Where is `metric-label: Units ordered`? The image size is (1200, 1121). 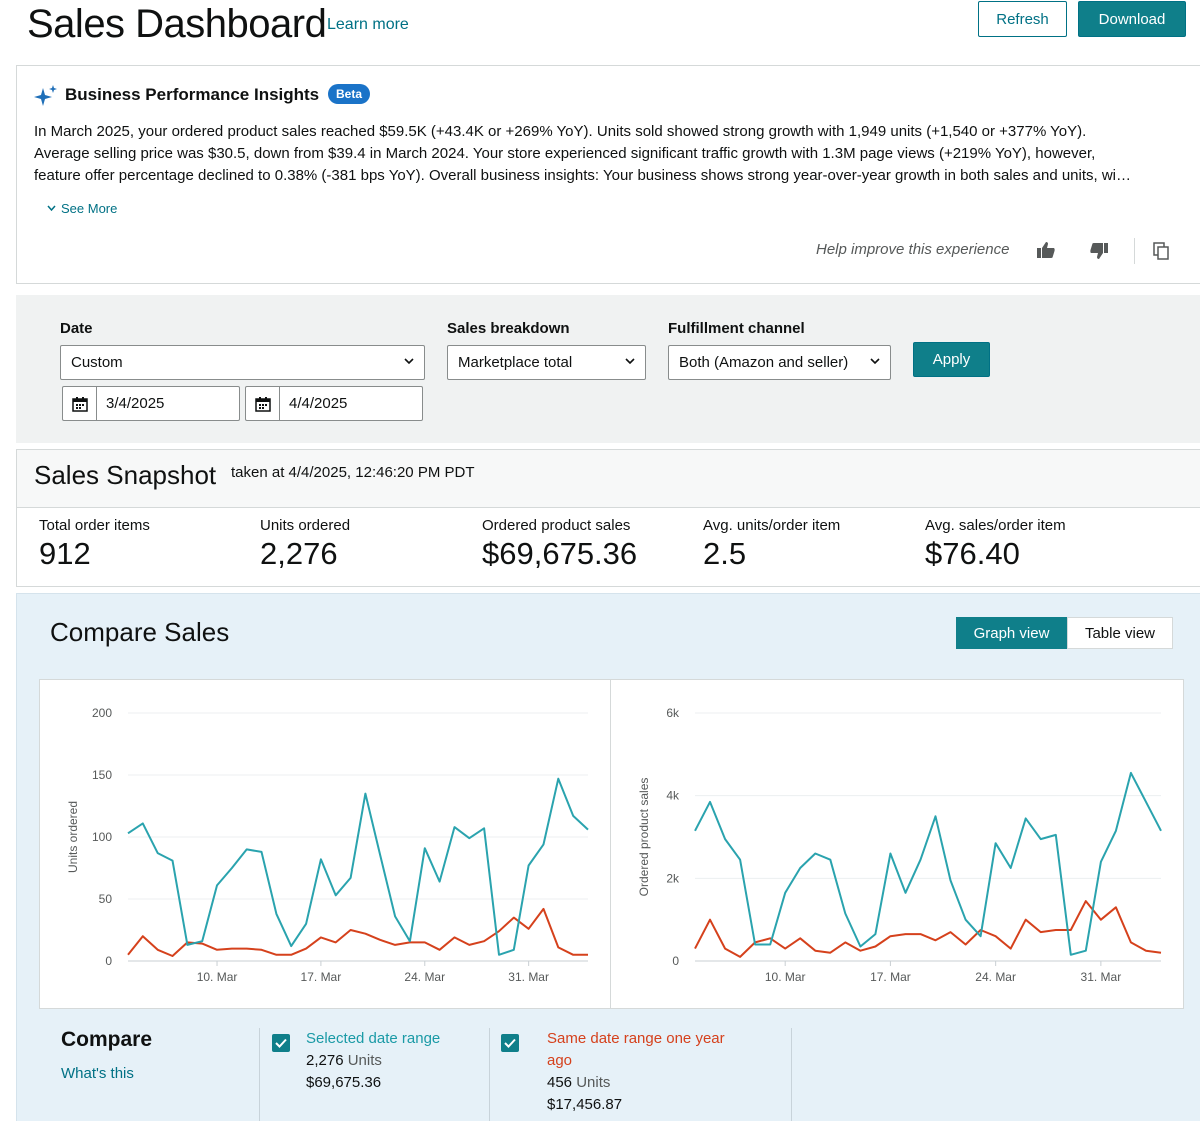
metric-label: Units ordered is located at coordinates (305, 525).